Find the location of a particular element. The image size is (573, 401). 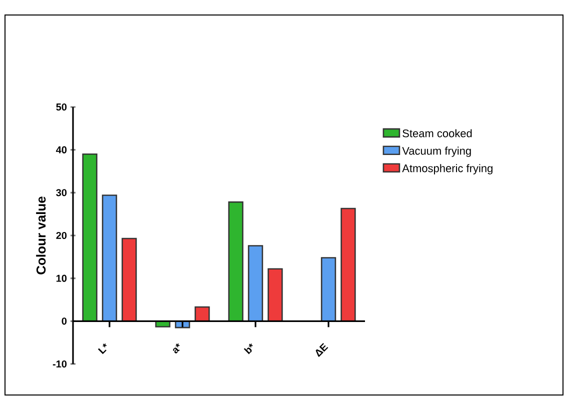

x-tick-label: b* is located at coordinates (248, 349).